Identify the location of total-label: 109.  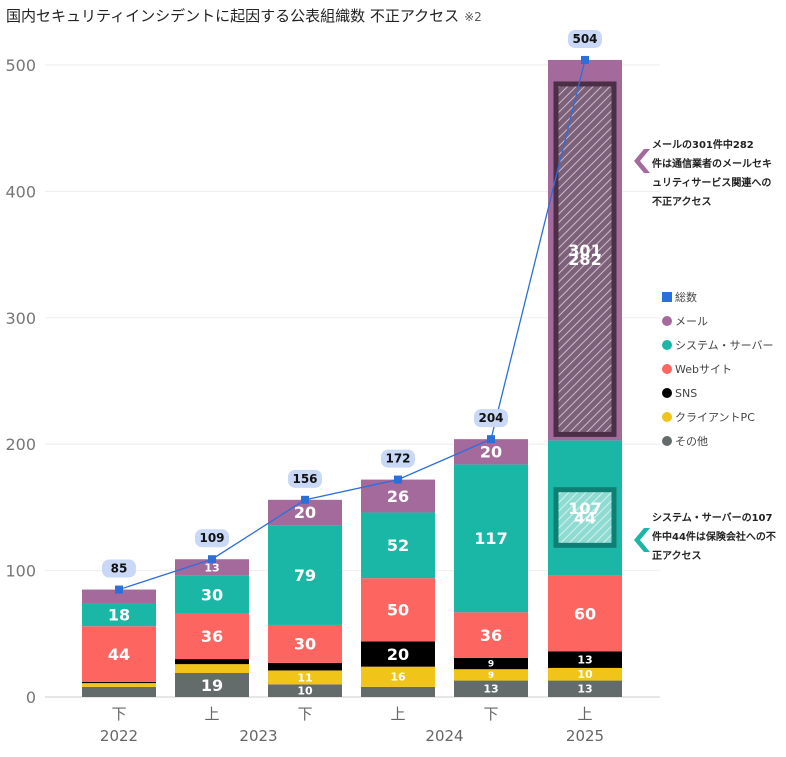
(211, 538).